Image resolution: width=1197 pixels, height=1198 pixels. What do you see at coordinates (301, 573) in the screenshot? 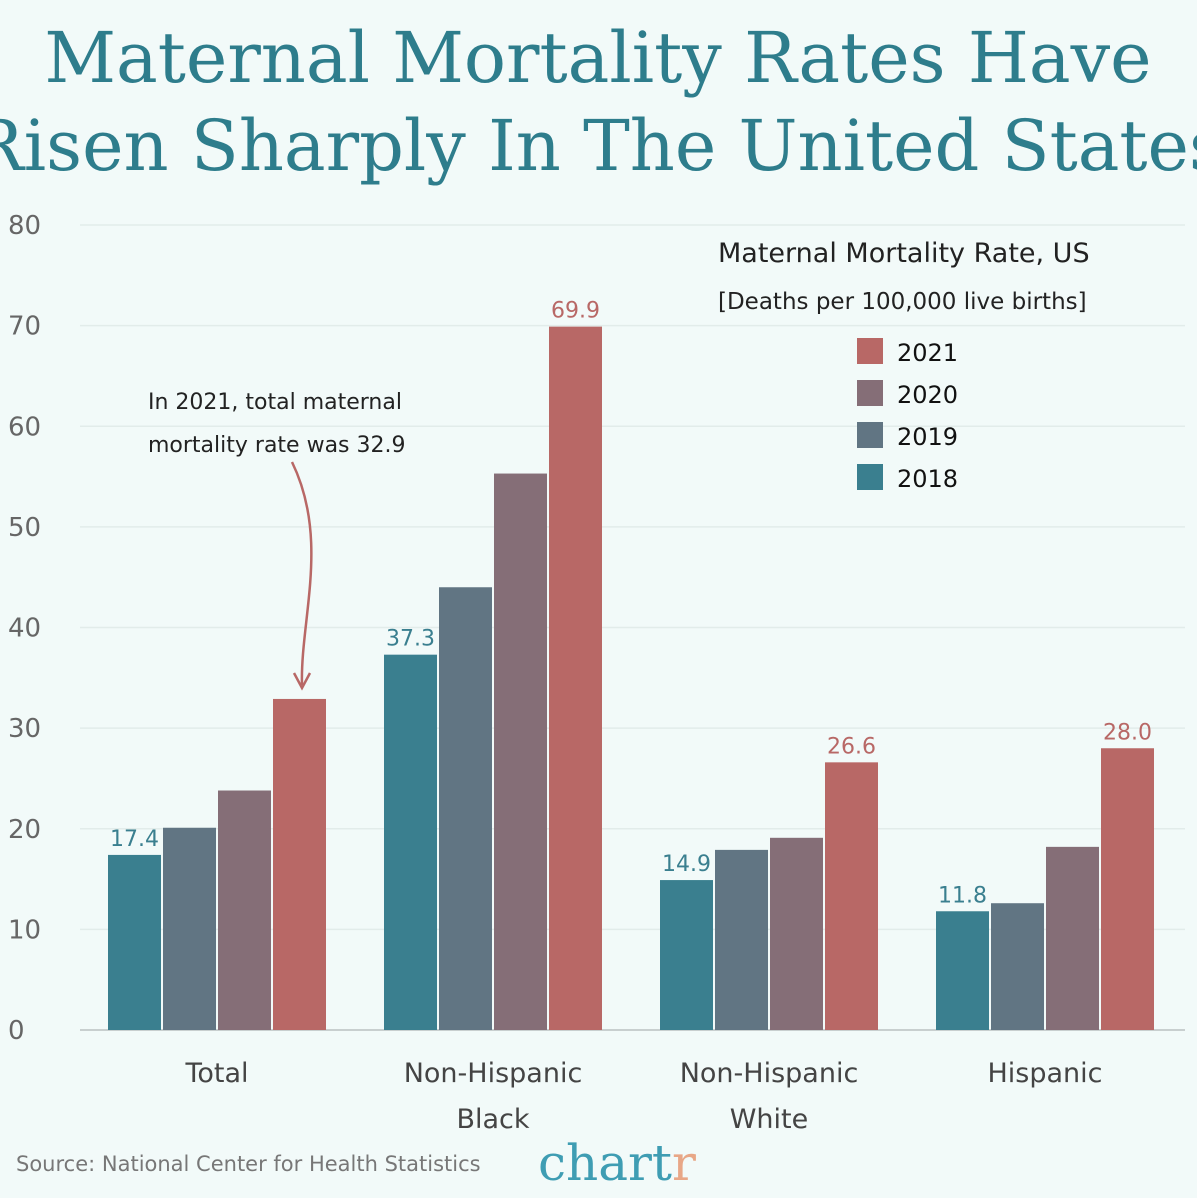
I see `annotation-arrow` at bounding box center [301, 573].